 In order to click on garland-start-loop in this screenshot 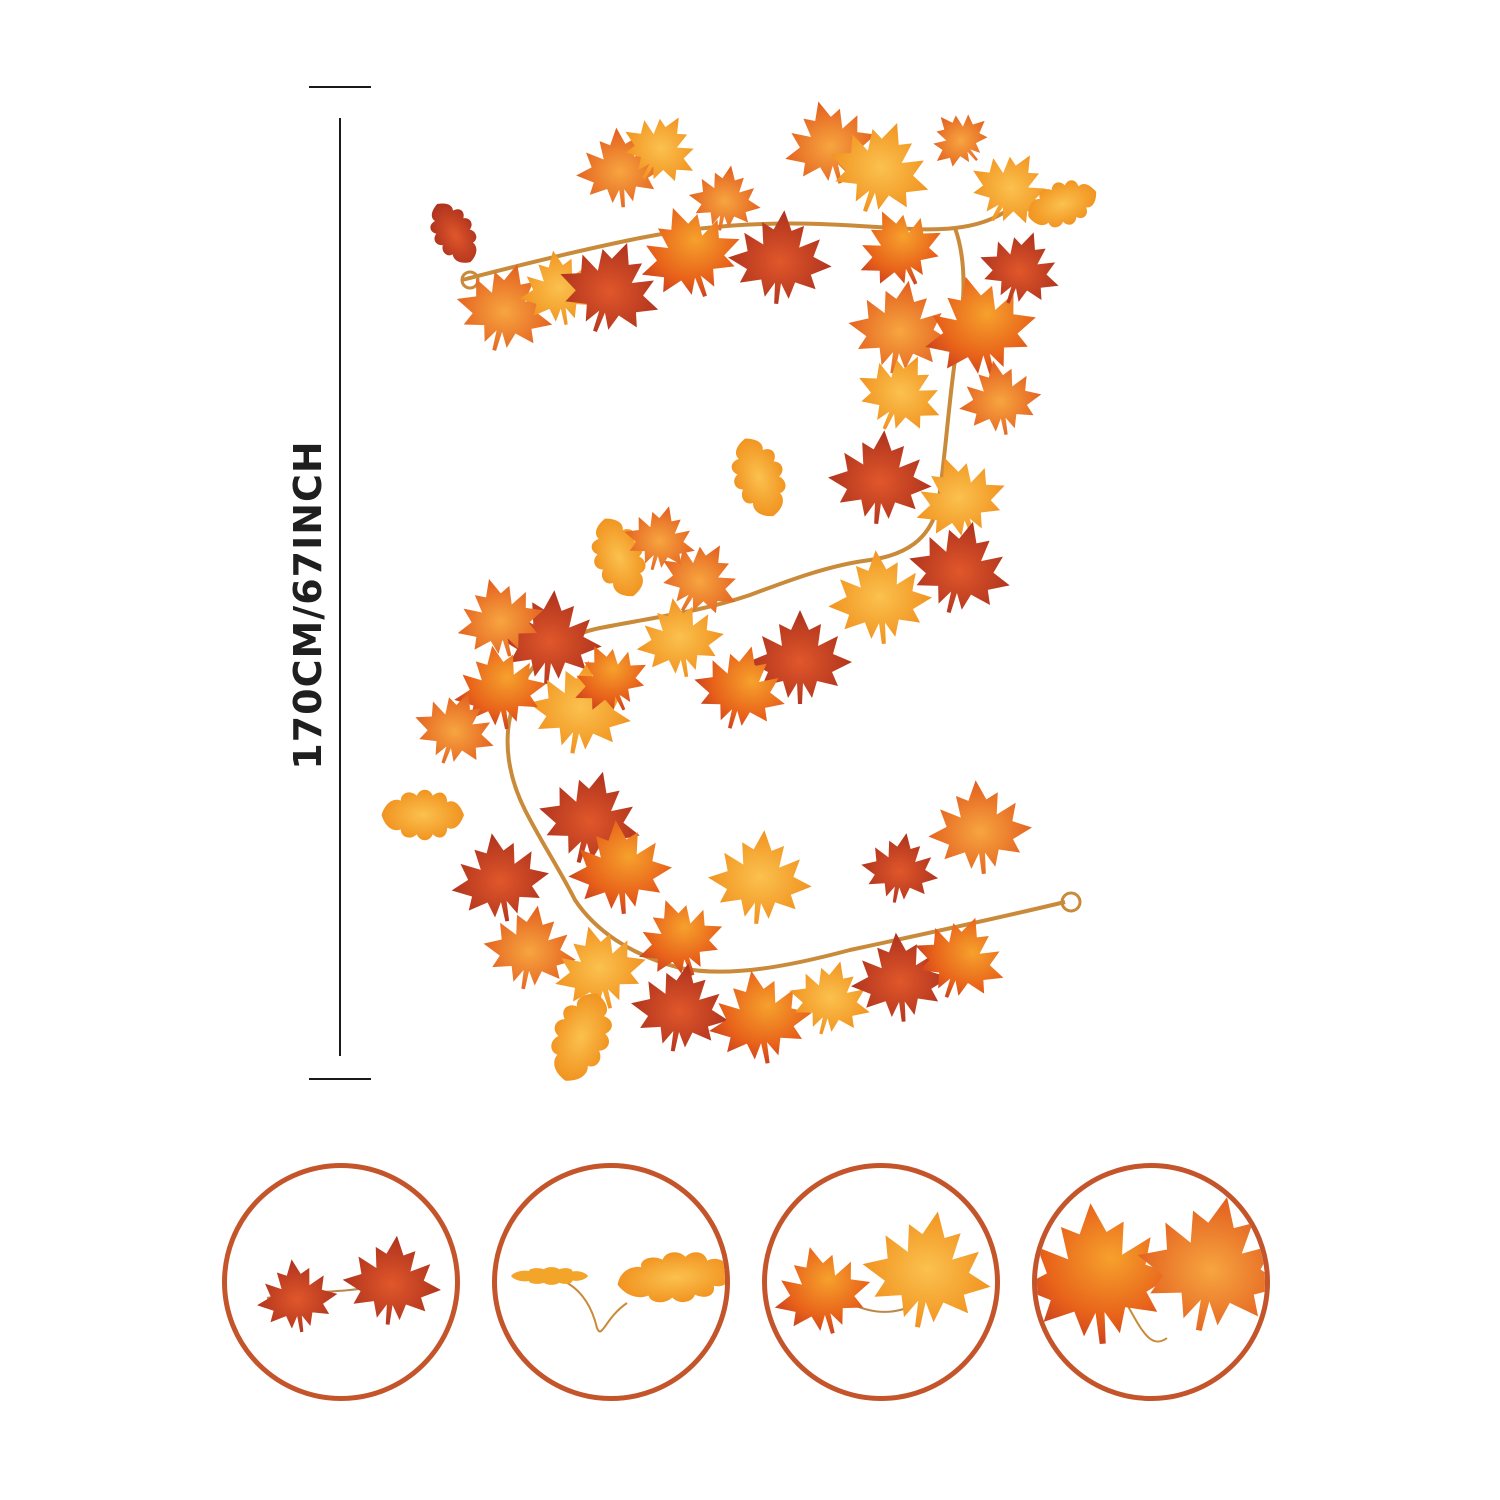, I will do `click(470, 280)`.